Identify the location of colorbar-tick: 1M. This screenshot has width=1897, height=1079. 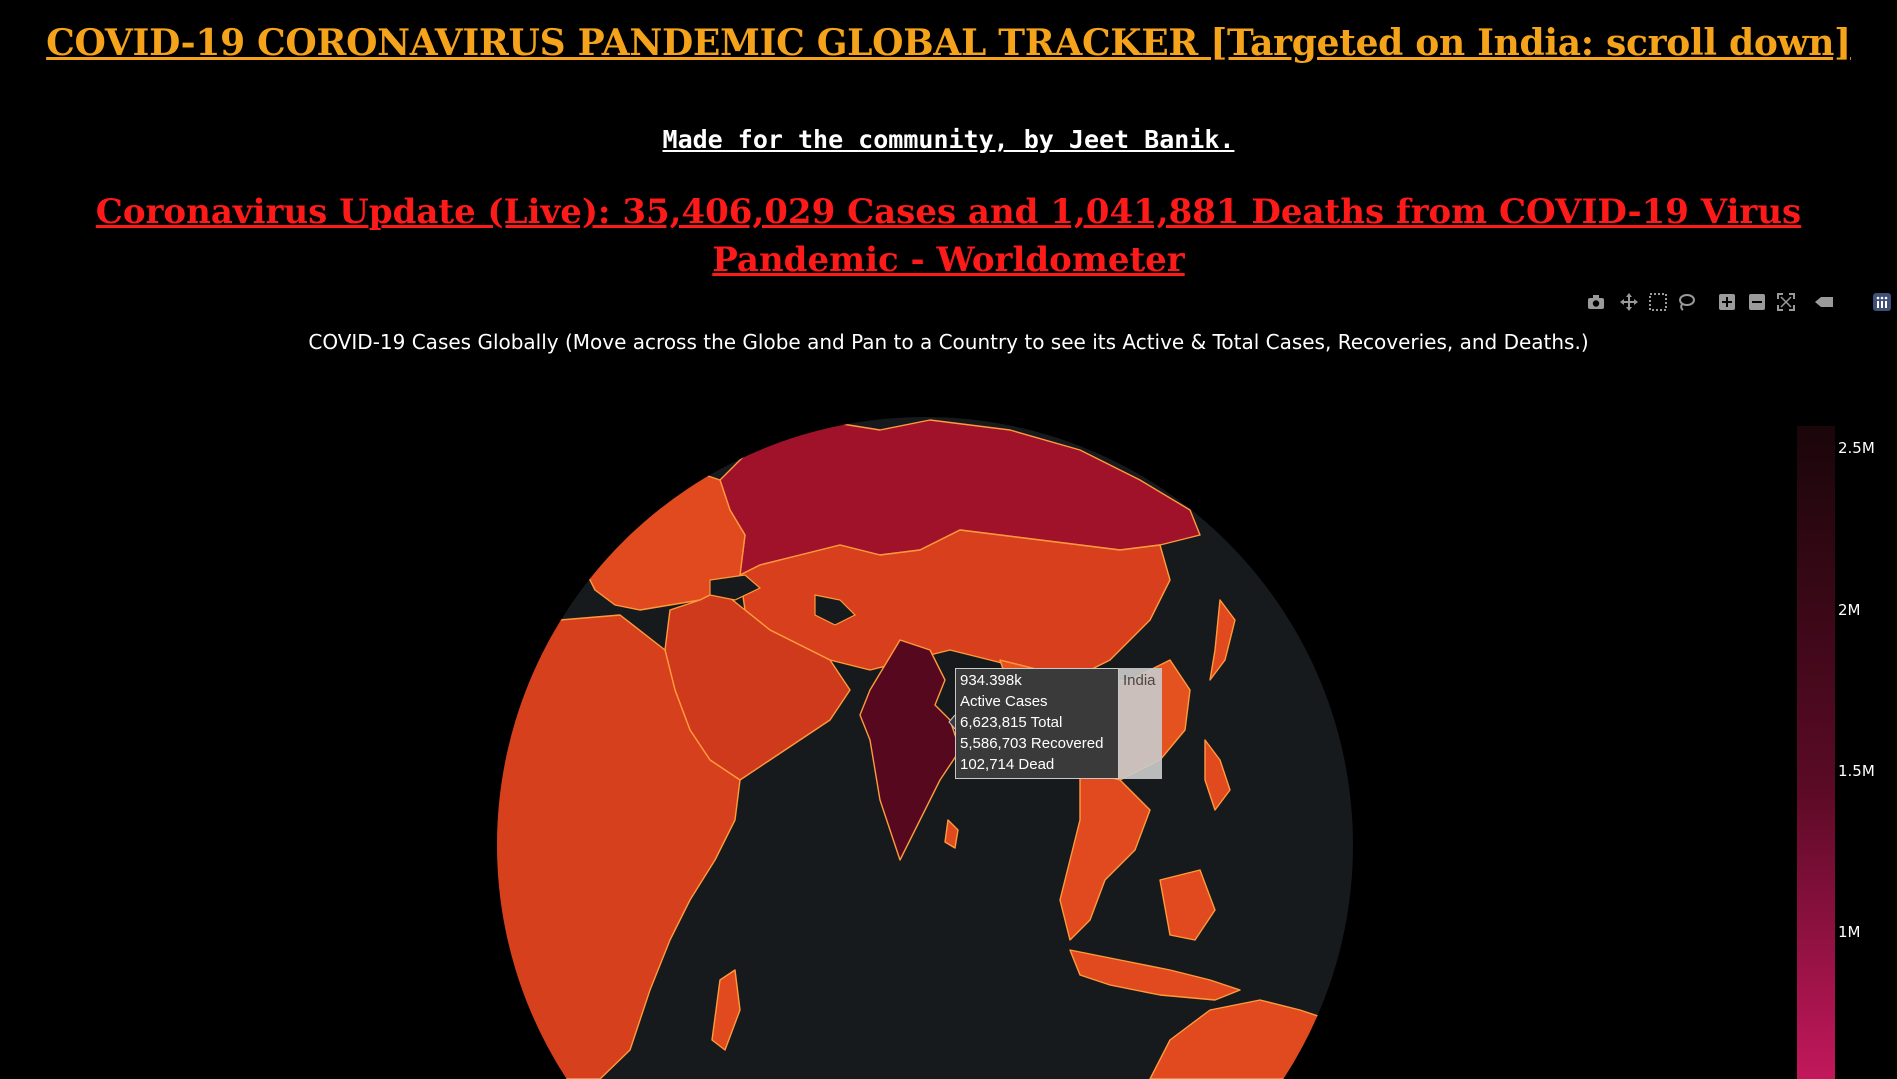
(1849, 932).